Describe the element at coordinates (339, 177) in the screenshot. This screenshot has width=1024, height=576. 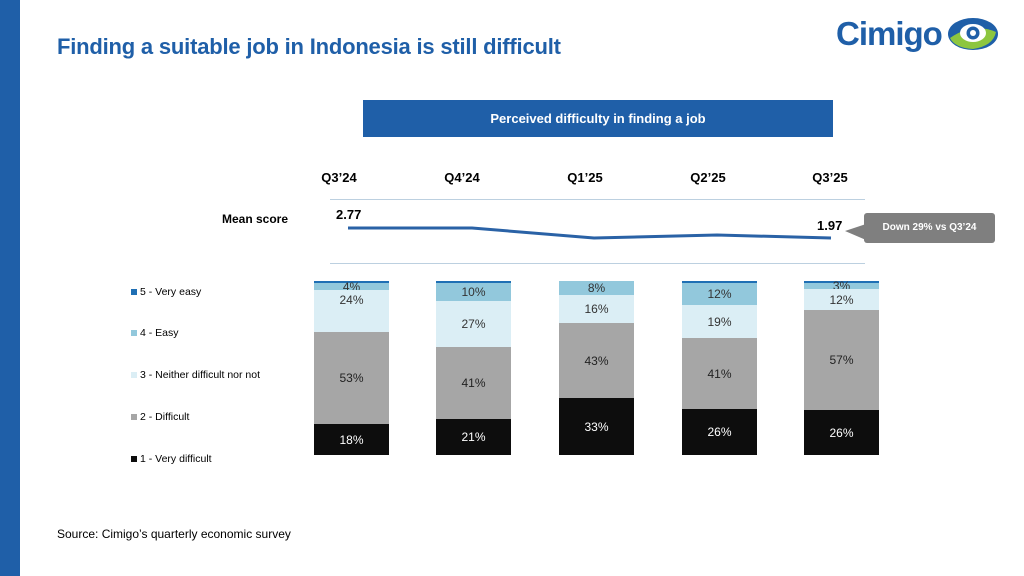
I see `quarter-label: Q3’24` at that location.